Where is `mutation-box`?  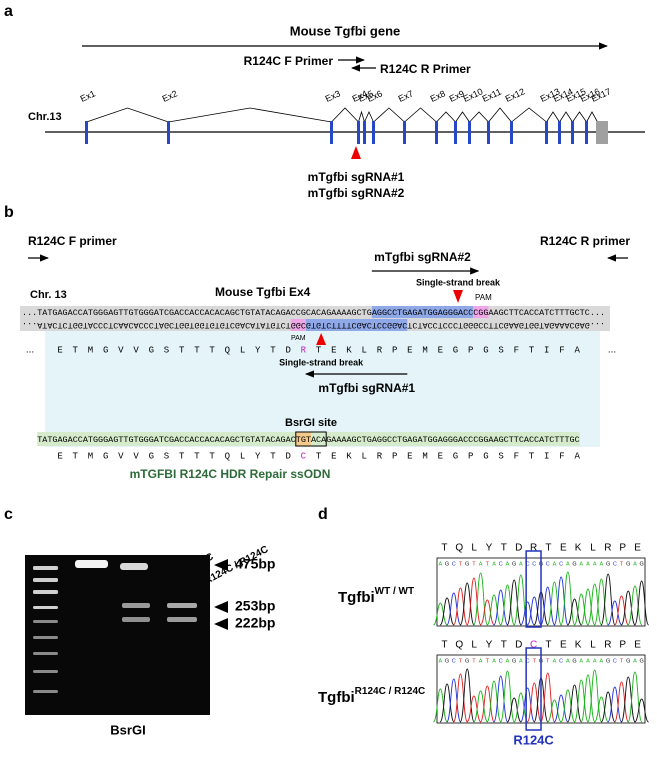 mutation-box is located at coordinates (533, 589).